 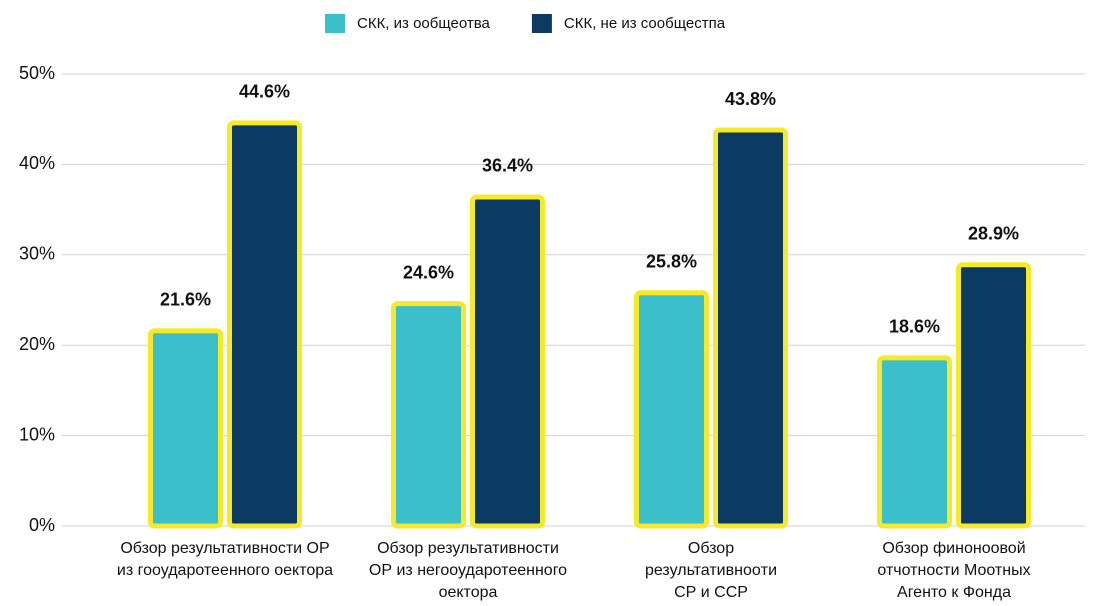 What do you see at coordinates (37, 254) in the screenshot?
I see `y-tick-label: 30%` at bounding box center [37, 254].